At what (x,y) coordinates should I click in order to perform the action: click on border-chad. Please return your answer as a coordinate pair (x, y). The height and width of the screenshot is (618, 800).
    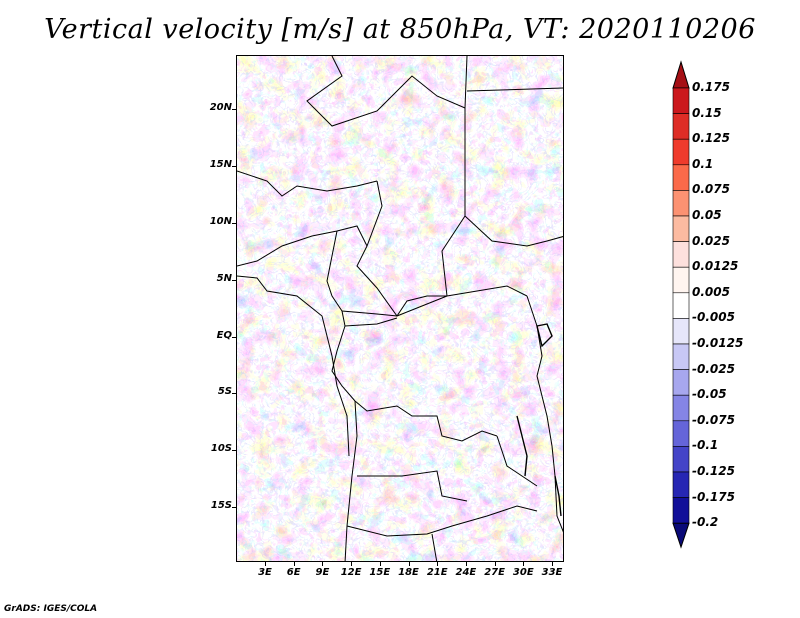
    Looking at the image, I should click on (411, 212).